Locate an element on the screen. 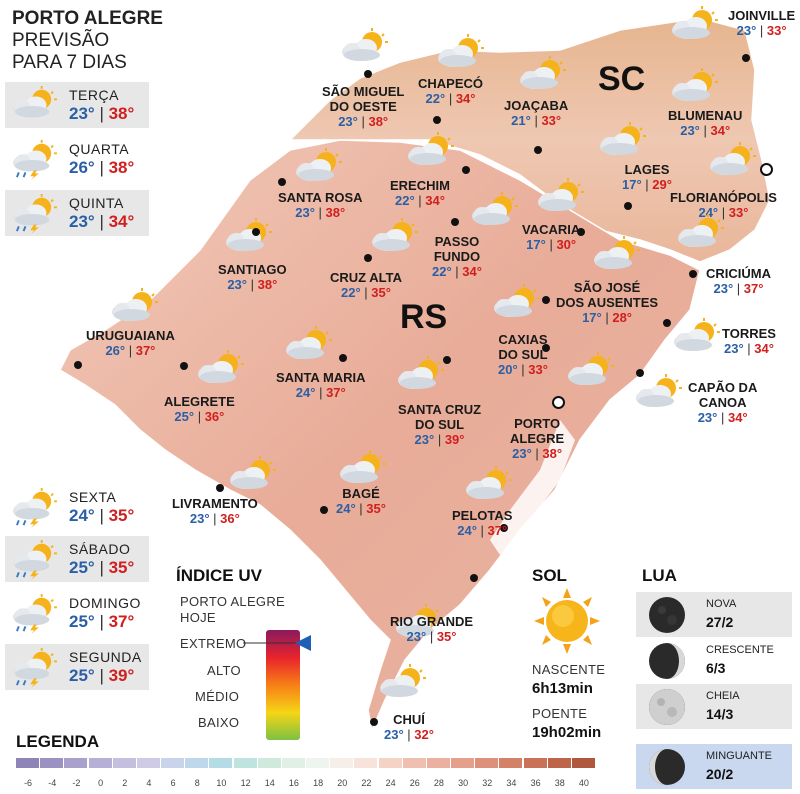 The image size is (800, 794). min-temp: 23° is located at coordinates (394, 734).